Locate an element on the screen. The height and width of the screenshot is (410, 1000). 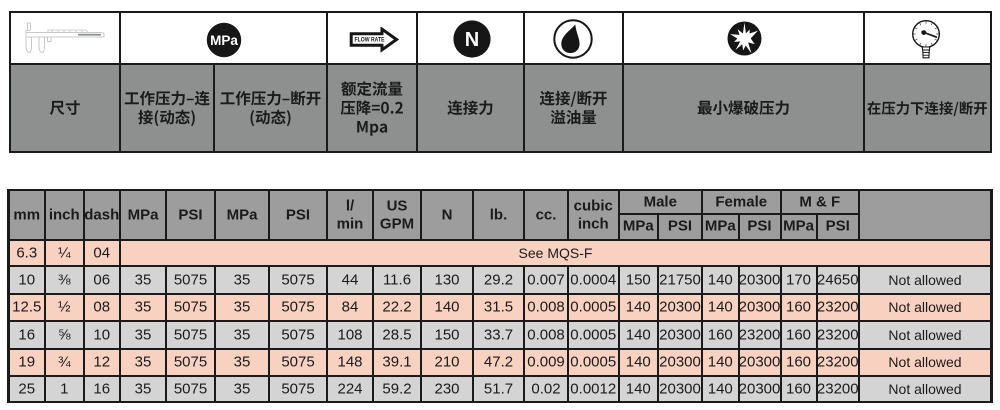
svg-text: FLOW RATE is located at coordinates (370, 40).